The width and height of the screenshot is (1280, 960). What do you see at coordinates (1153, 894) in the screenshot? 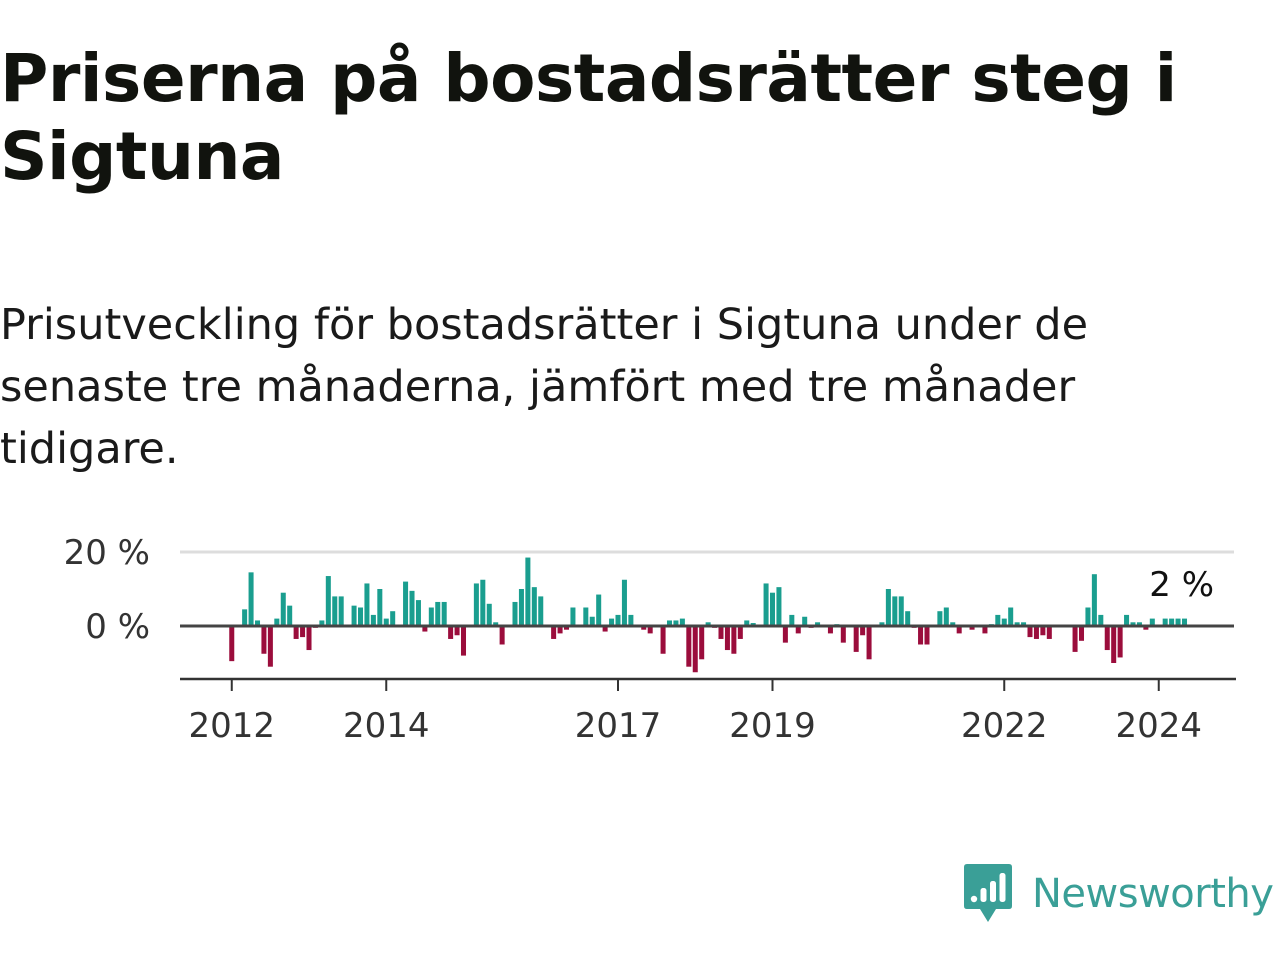
I see `brand-name: Newsworthy` at bounding box center [1153, 894].